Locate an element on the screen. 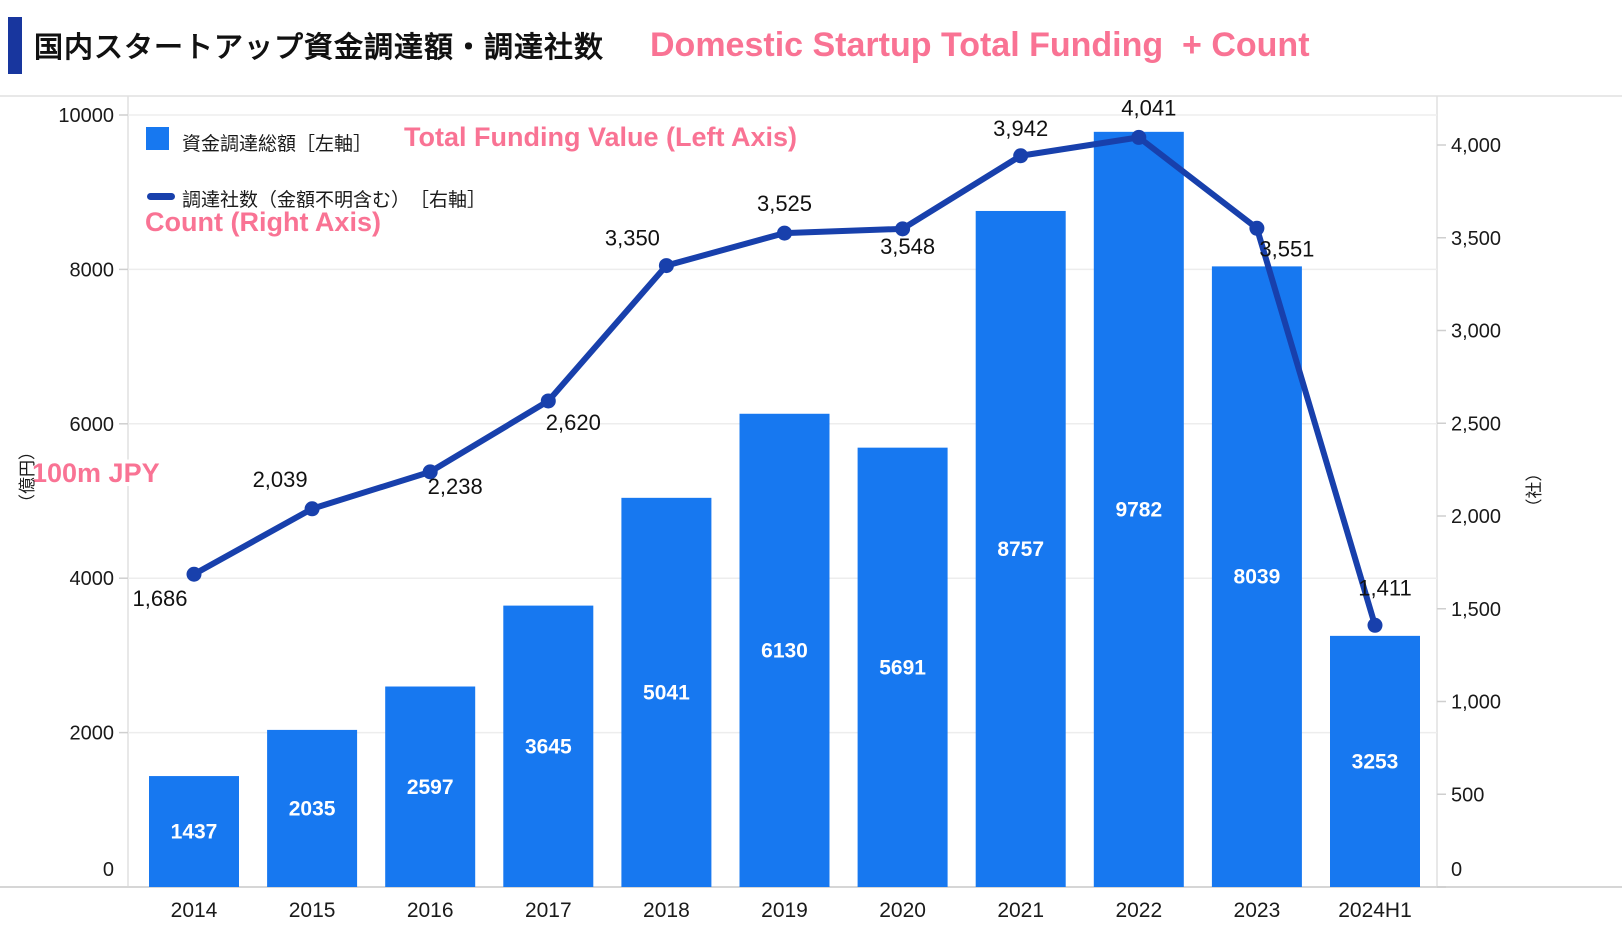 The image size is (1622, 938). bar-2023 is located at coordinates (1256, 577).